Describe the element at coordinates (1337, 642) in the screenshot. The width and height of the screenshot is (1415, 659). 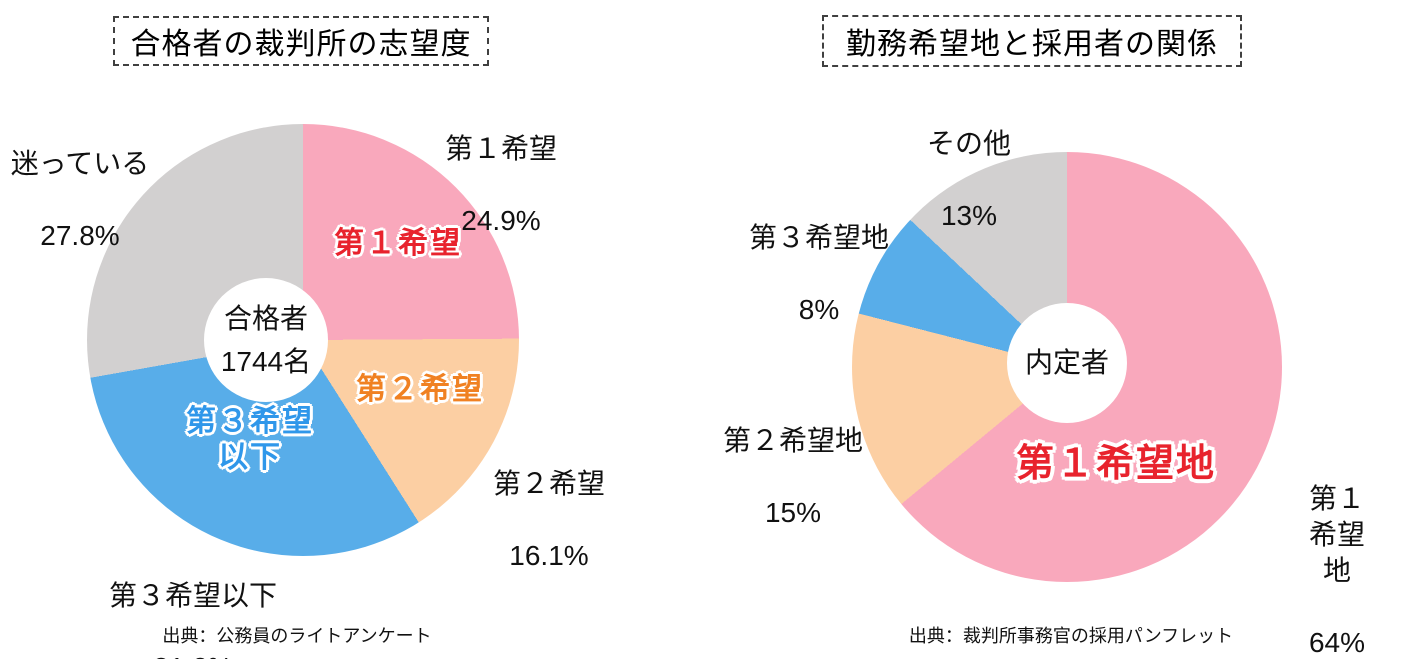
I see `right-callout-first-location-pct: 64%` at that location.